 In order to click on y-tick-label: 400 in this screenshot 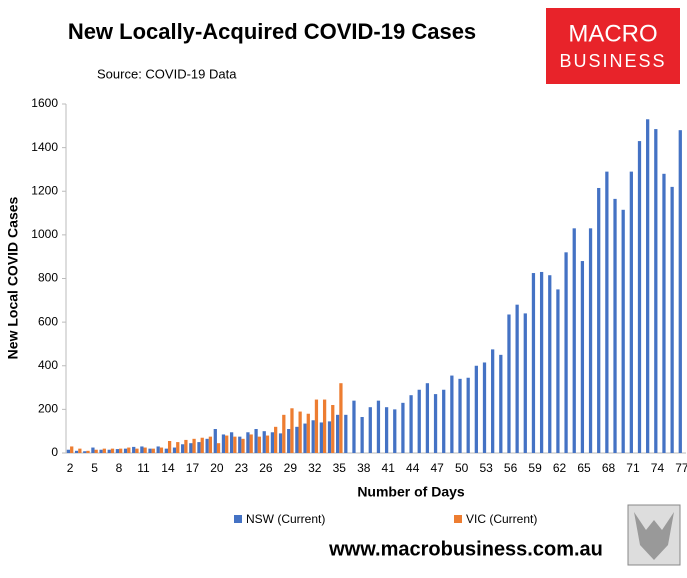, I will do `click(48, 365)`.